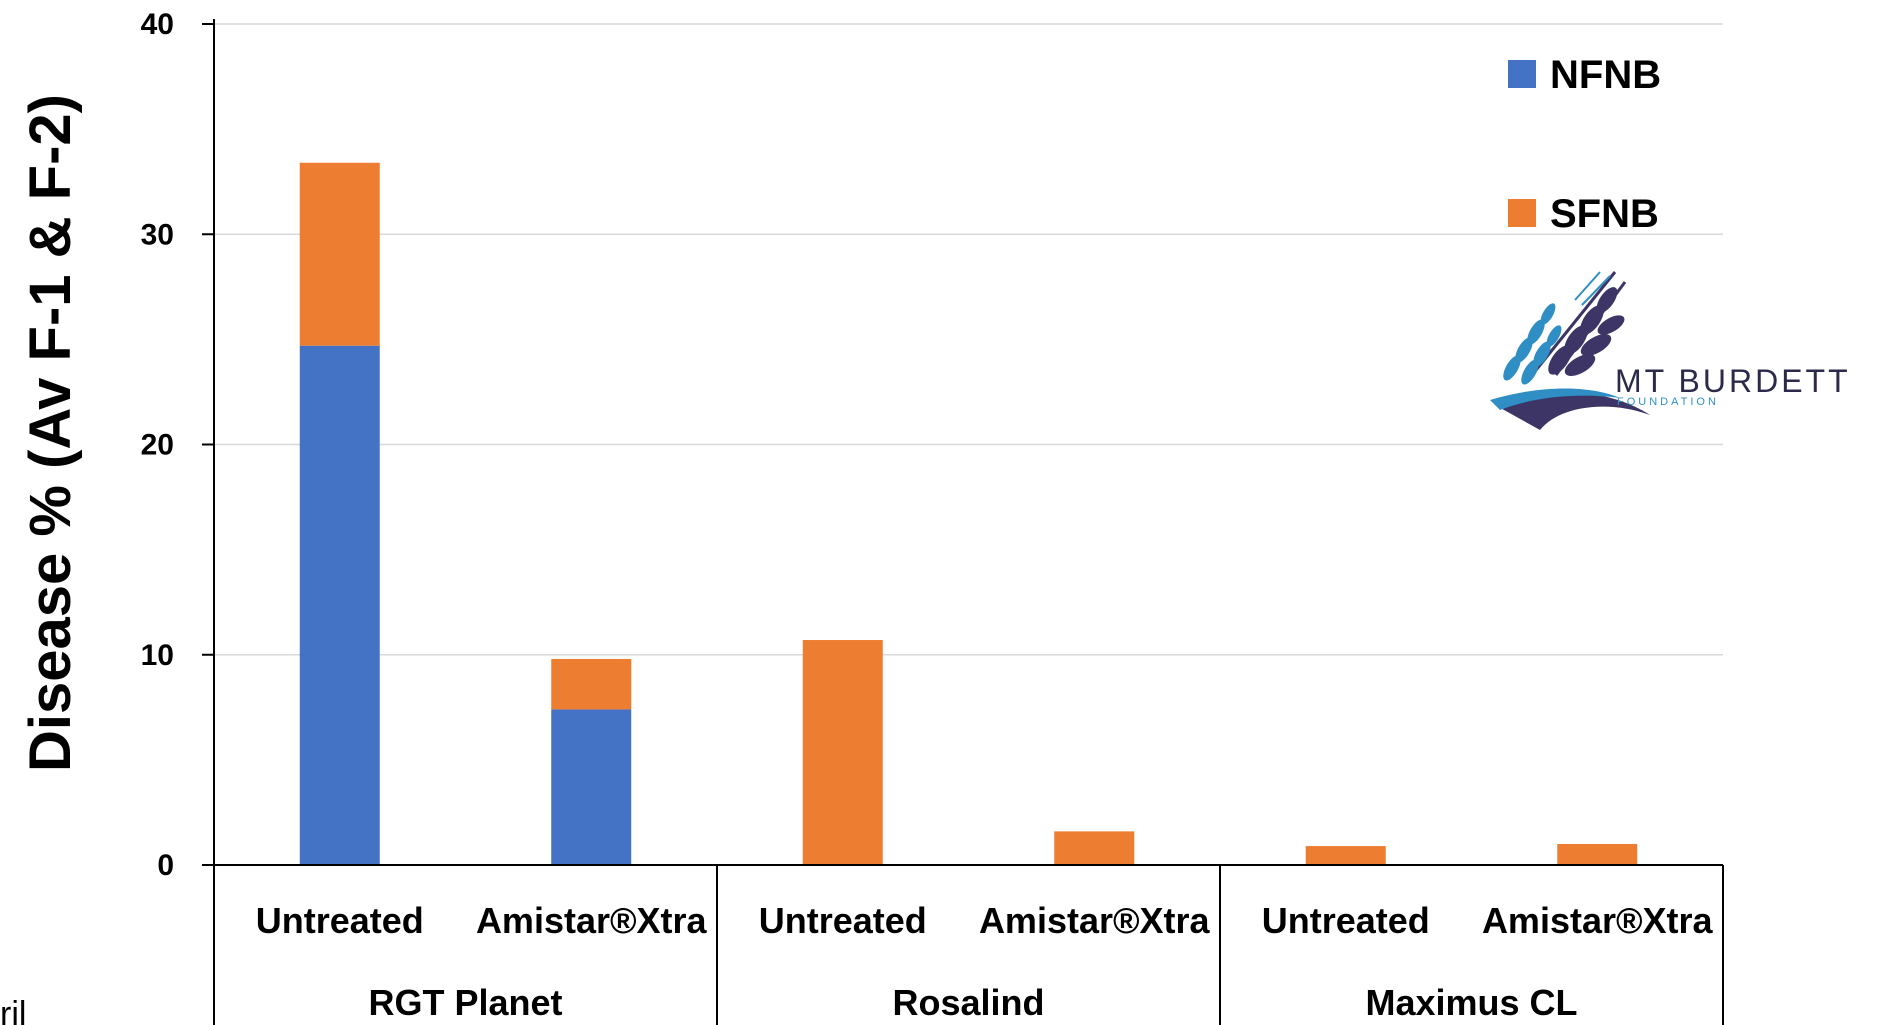 The height and width of the screenshot is (1025, 1890). I want to click on stray-text: ril, so click(13, 1010).